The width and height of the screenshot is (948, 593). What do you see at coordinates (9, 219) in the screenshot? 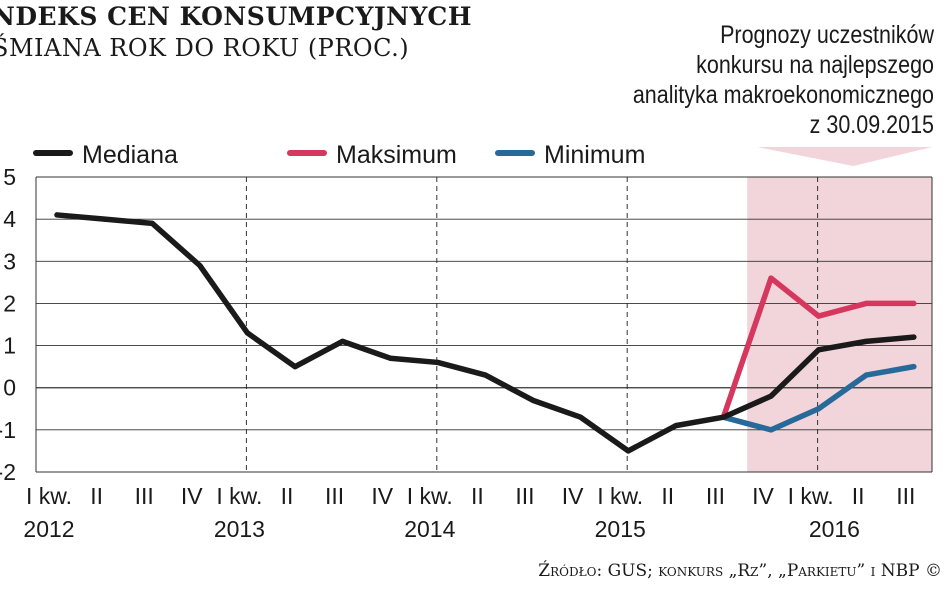
I see `y-tick-label: 4` at bounding box center [9, 219].